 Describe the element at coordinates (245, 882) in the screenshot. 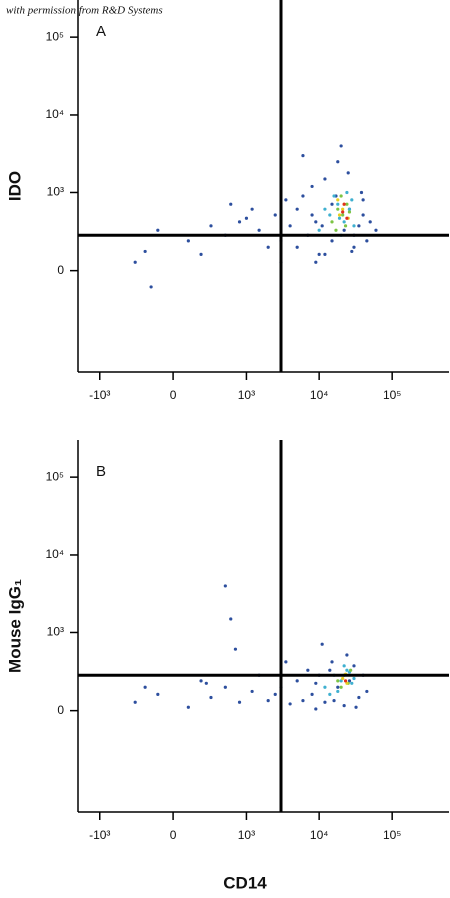

I see `x-axis-label: CD14` at that location.